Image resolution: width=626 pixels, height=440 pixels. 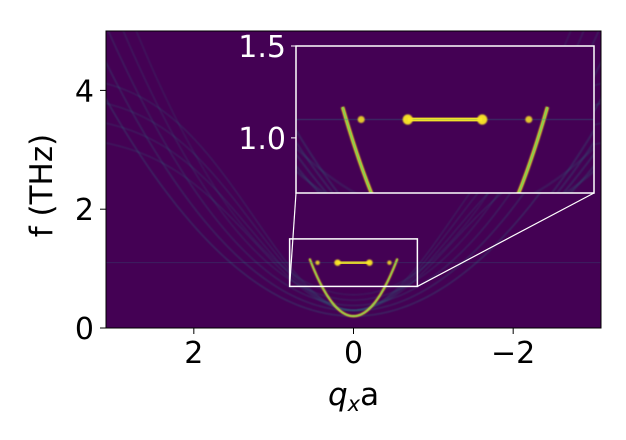 I want to click on x-label-main: q, so click(x=338, y=395).